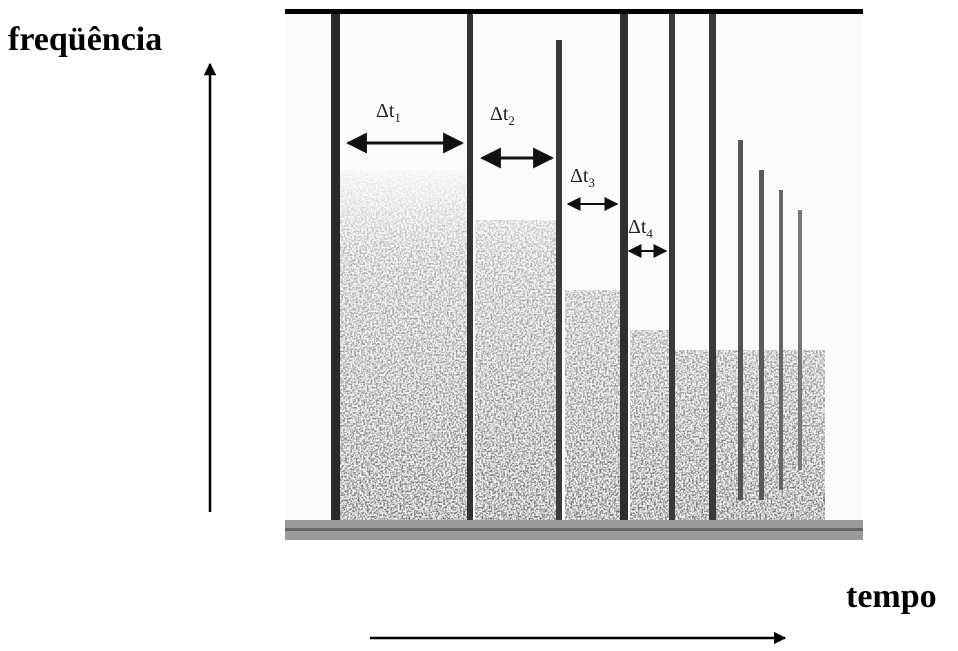 The height and width of the screenshot is (651, 958). I want to click on label-part: 4, so click(649, 233).